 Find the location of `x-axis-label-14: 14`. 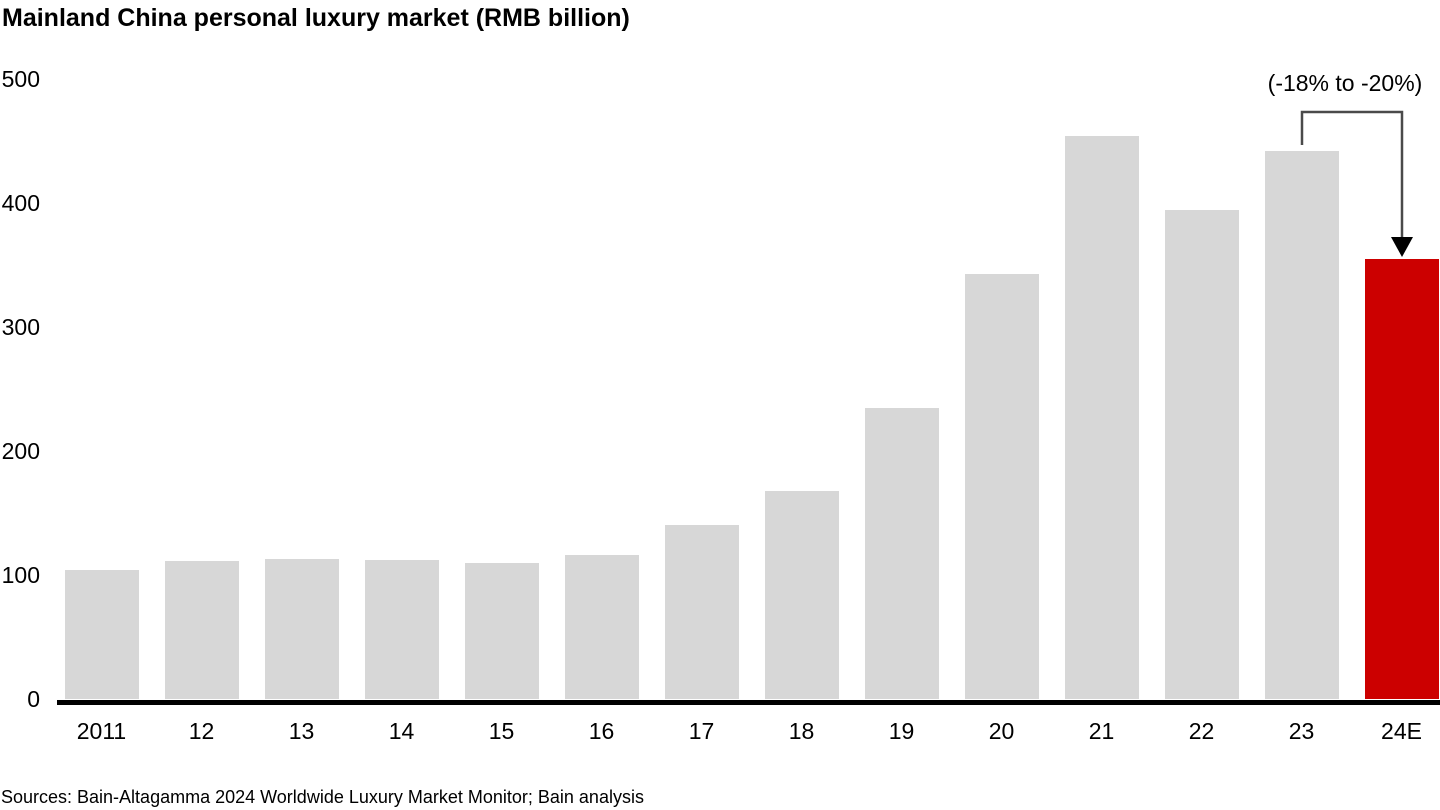

x-axis-label-14: 14 is located at coordinates (401, 731).